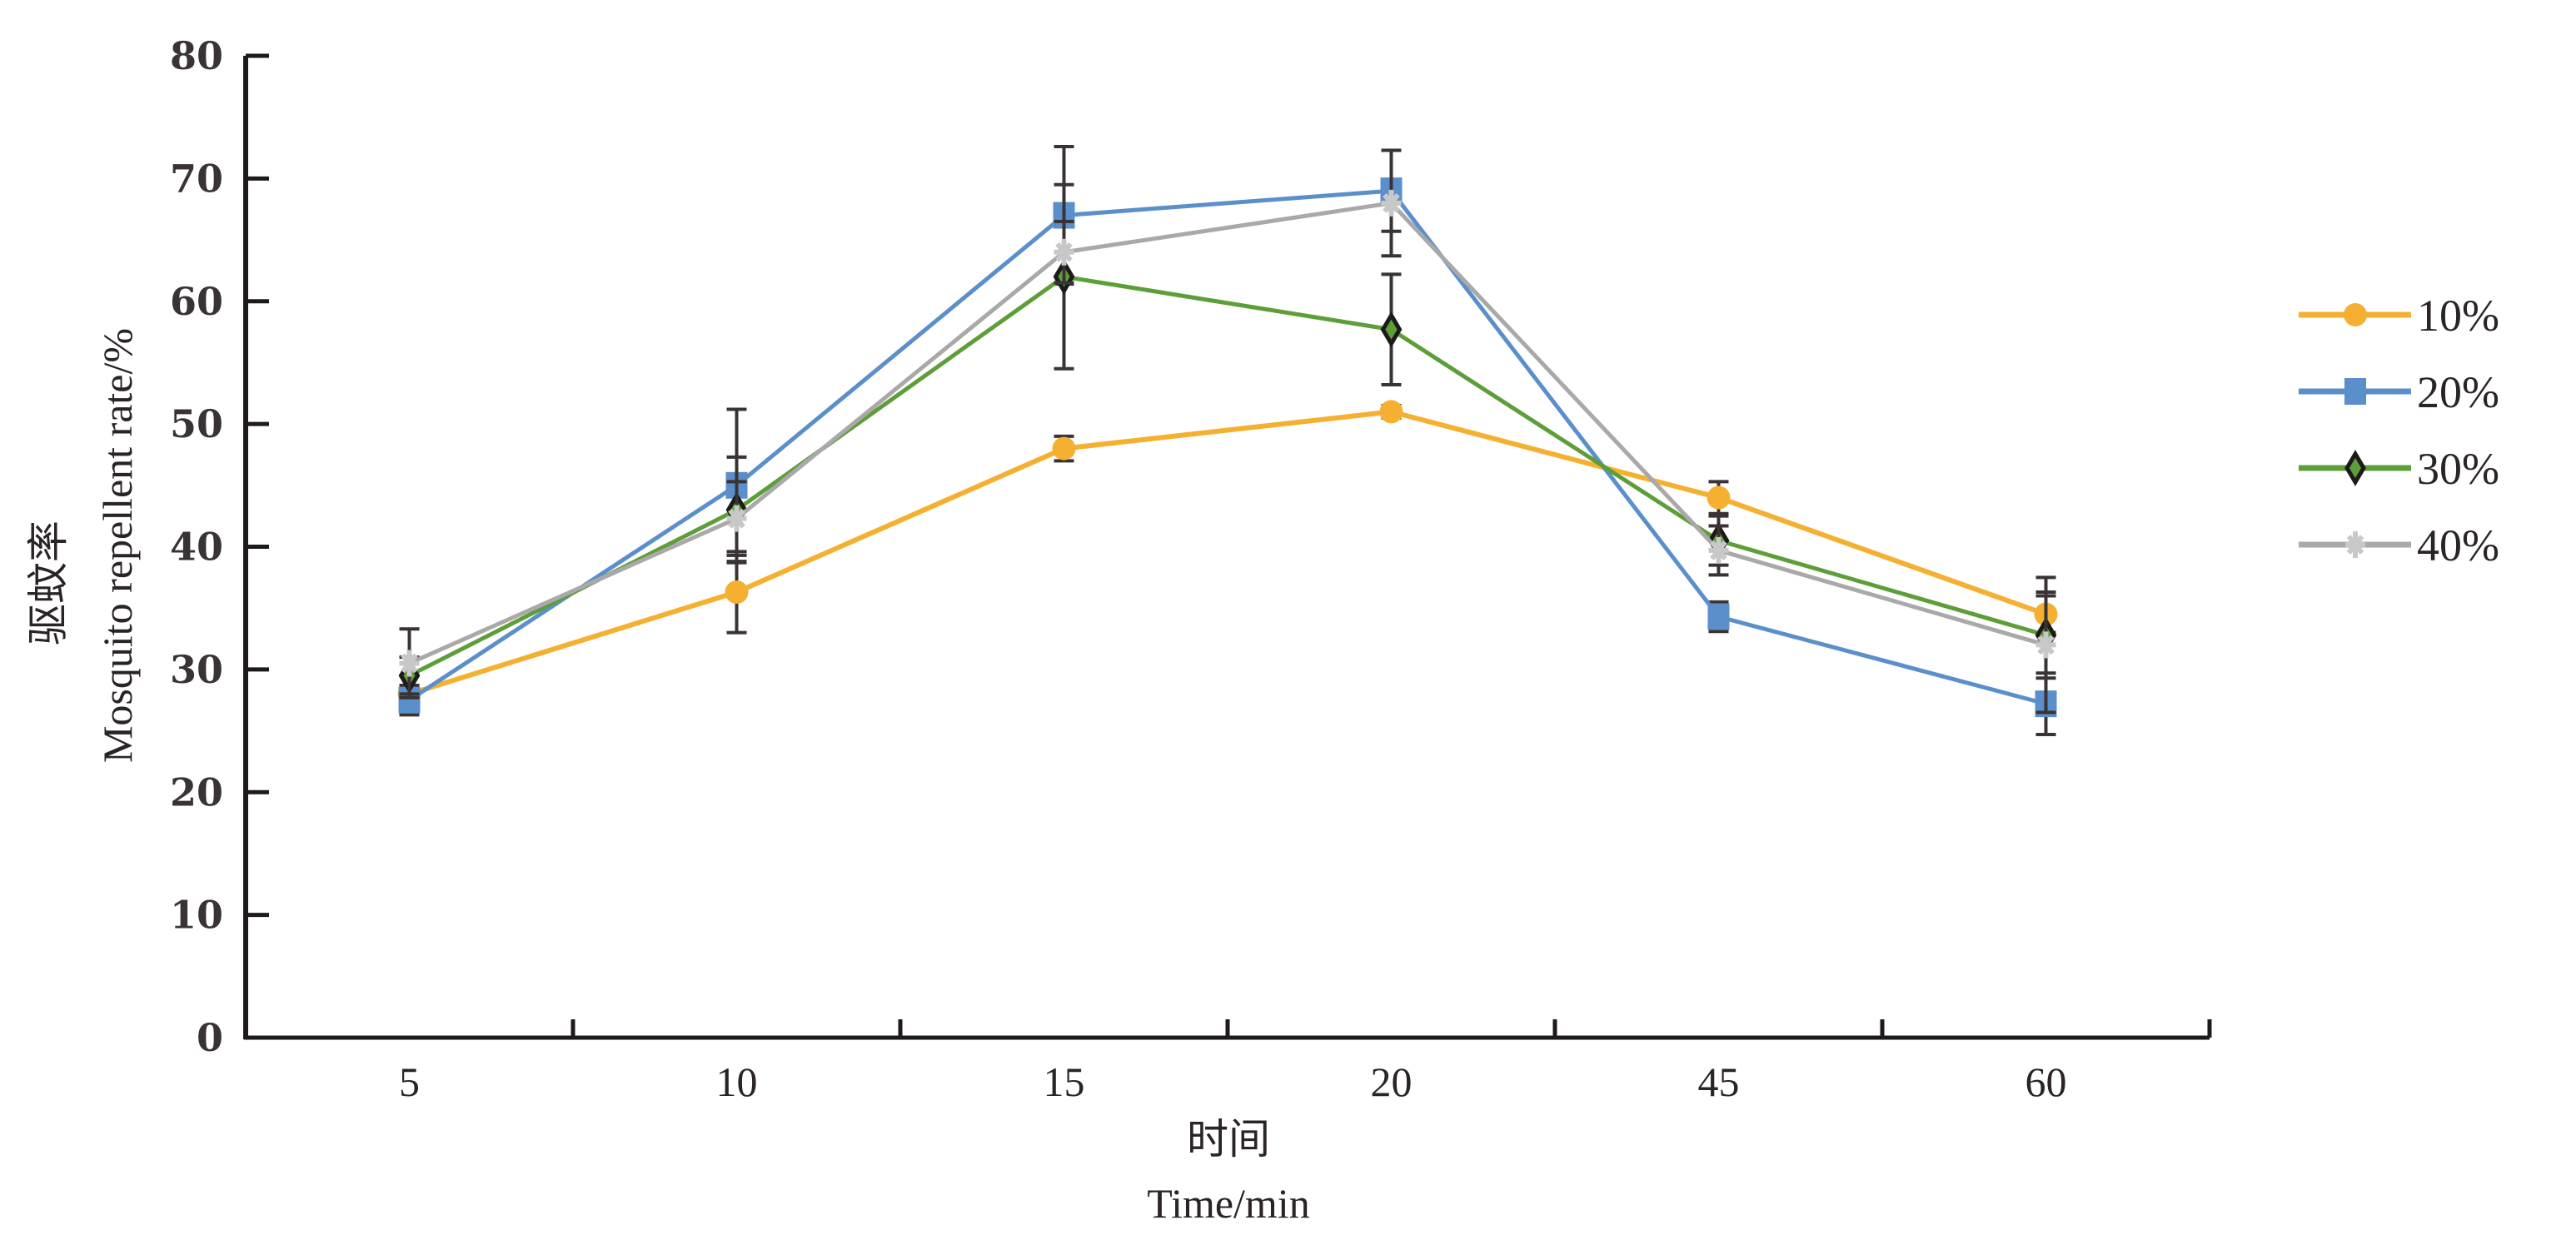 This screenshot has width=2576, height=1250. Describe the element at coordinates (2046, 1081) in the screenshot. I see `x-tick-label: 60` at that location.